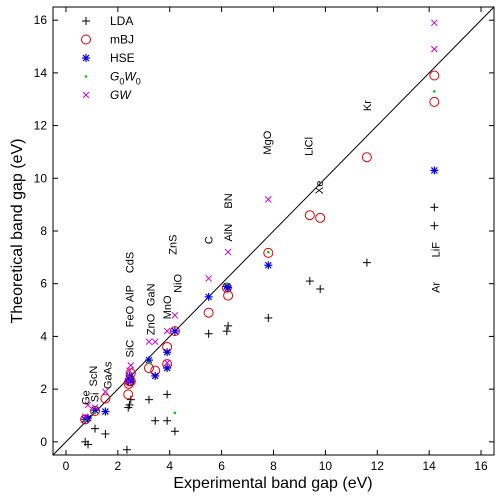 Image resolution: width=500 pixels, height=496 pixels. What do you see at coordinates (221, 466) in the screenshot?
I see `x-tick-label: 6` at bounding box center [221, 466].